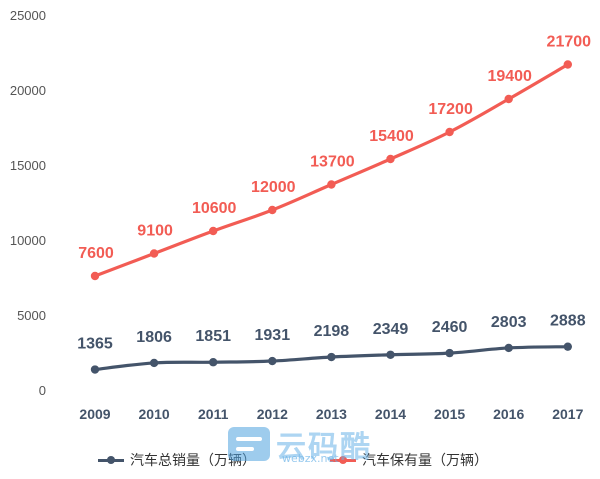 The width and height of the screenshot is (600, 479). I want to click on sales-data-label: 1365, so click(95, 344).